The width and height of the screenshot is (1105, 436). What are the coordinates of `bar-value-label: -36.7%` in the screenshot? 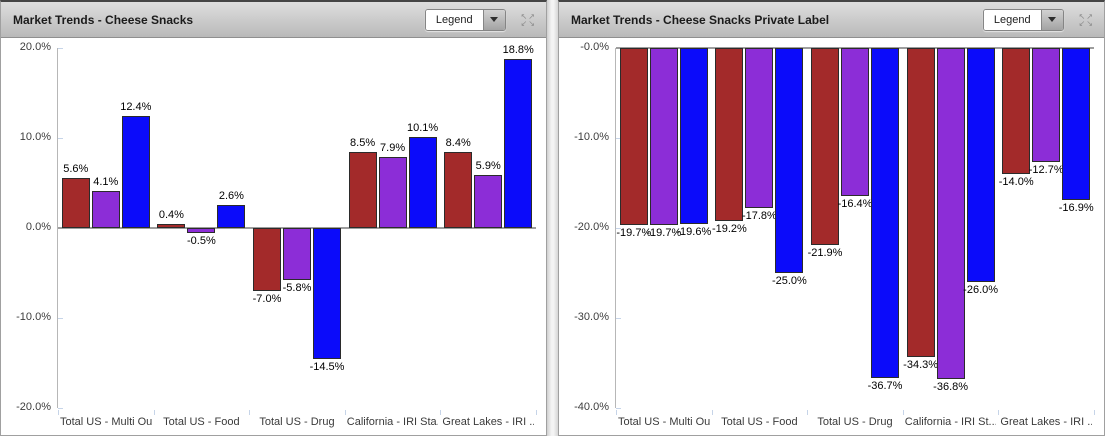 It's located at (885, 386).